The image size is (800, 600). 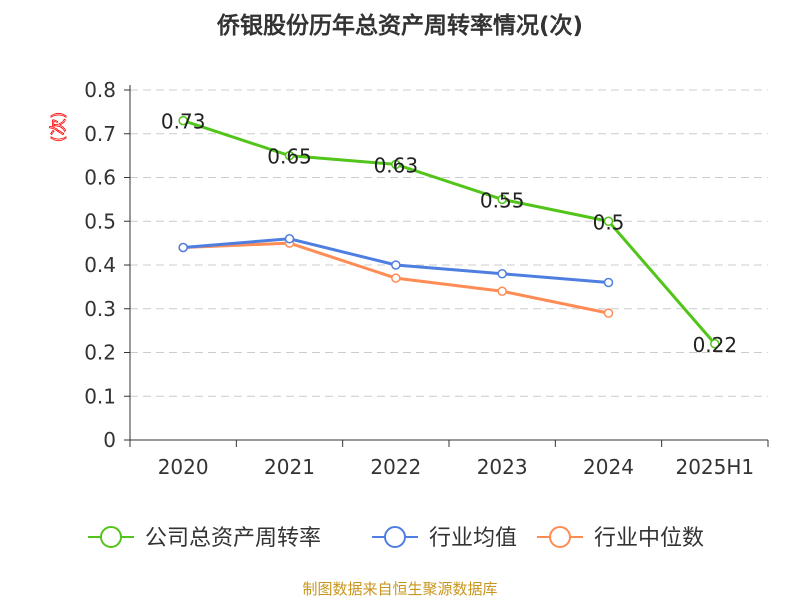 What do you see at coordinates (473, 538) in the screenshot?
I see `legend-label: 行业均值` at bounding box center [473, 538].